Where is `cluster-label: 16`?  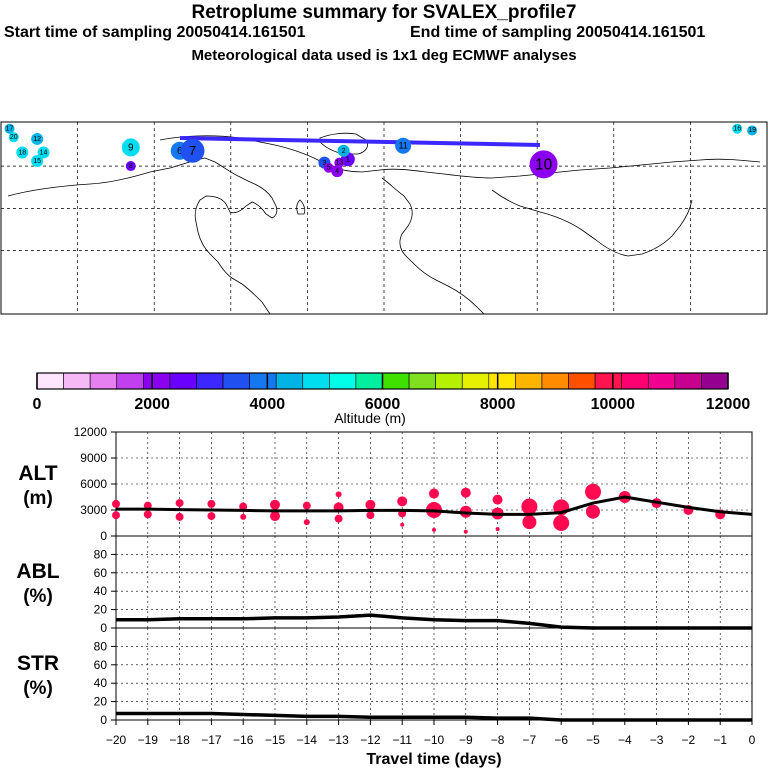 cluster-label: 16 is located at coordinates (737, 129).